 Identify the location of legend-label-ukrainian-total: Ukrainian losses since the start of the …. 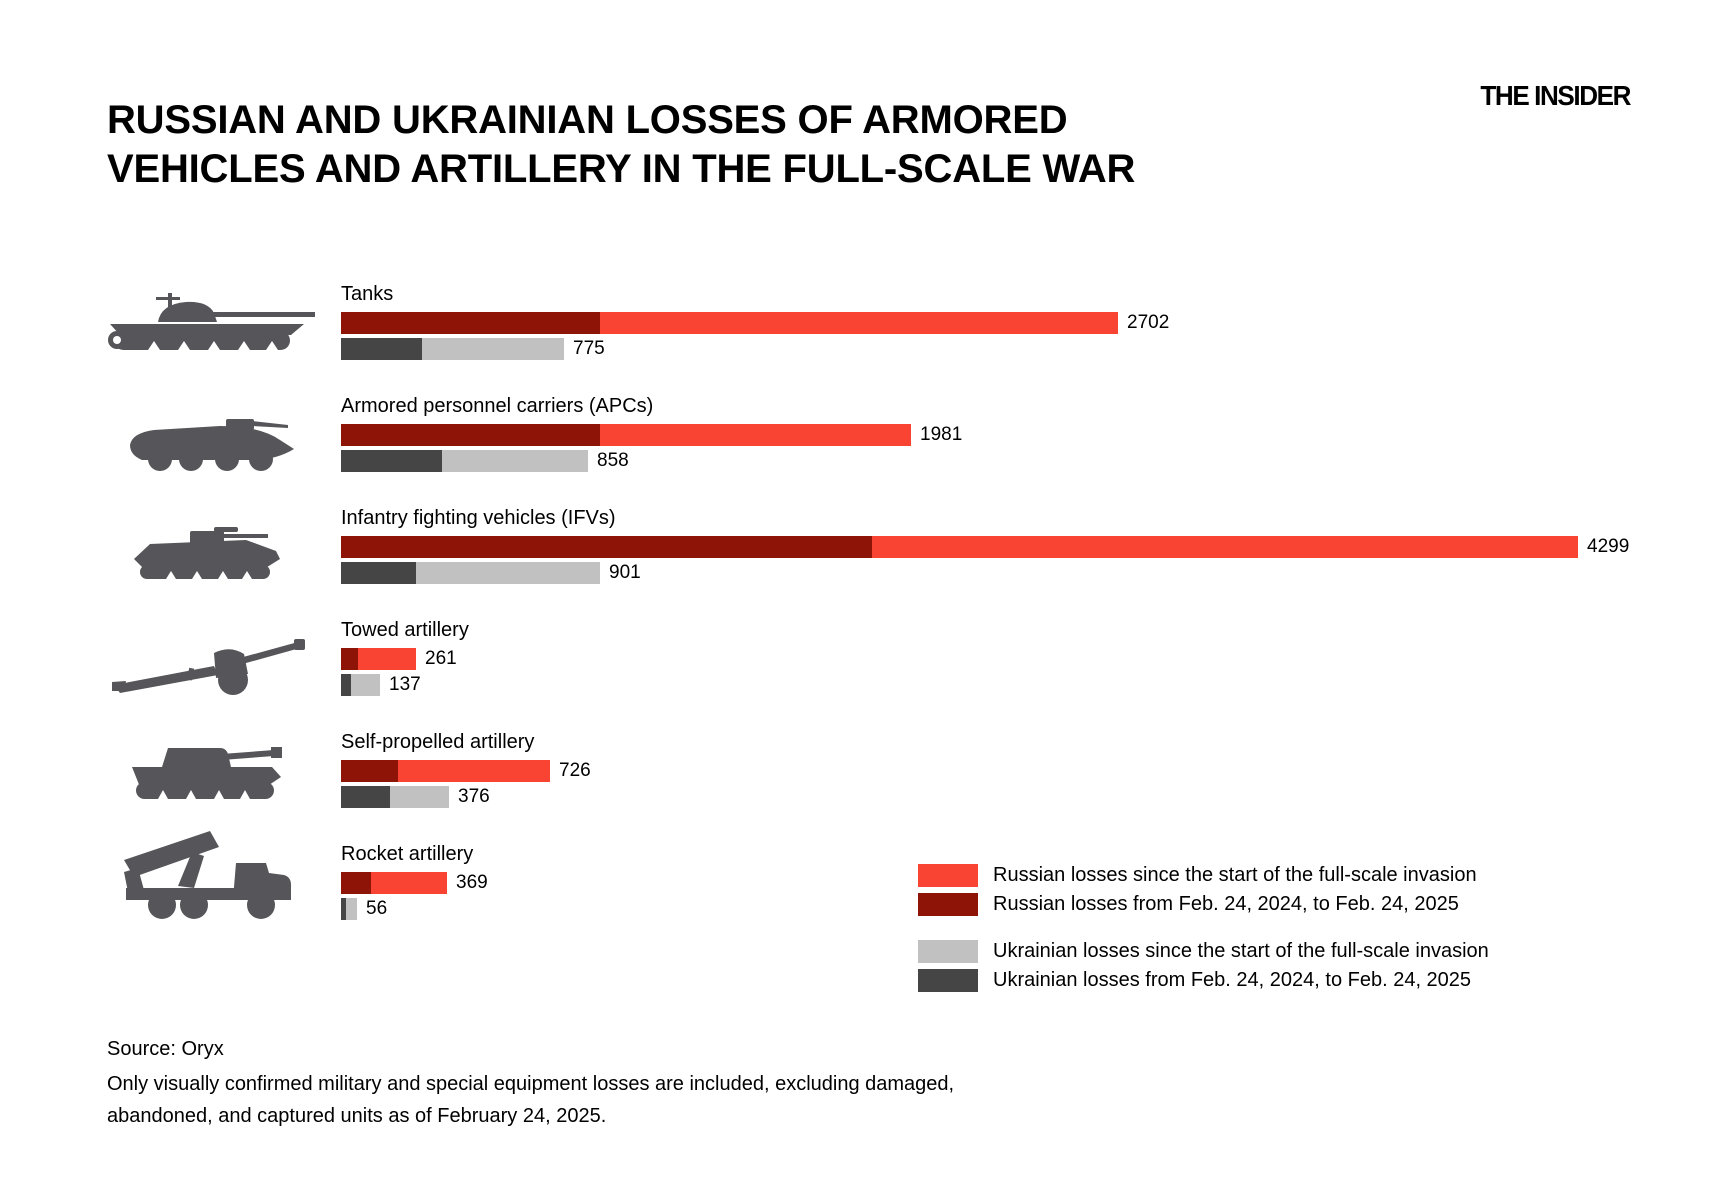
(1241, 951).